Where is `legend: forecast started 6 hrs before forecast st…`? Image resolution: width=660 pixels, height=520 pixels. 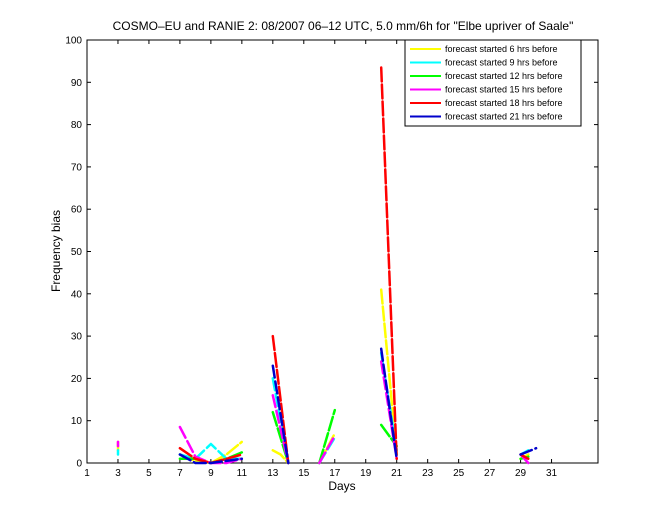
legend: forecast started 6 hrs before forecast st… is located at coordinates (493, 83).